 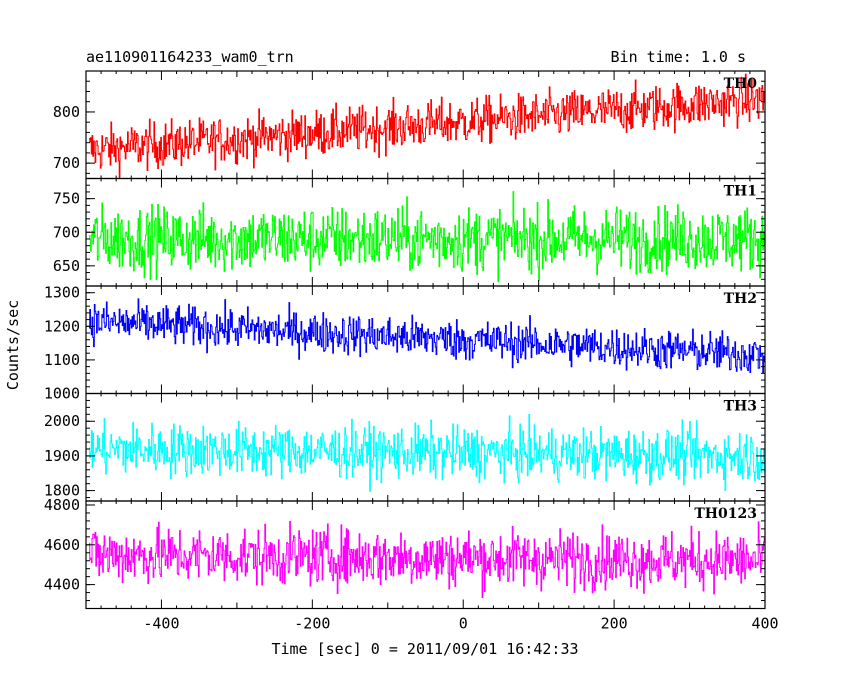 I want to click on series-line-th3, so click(x=427, y=453).